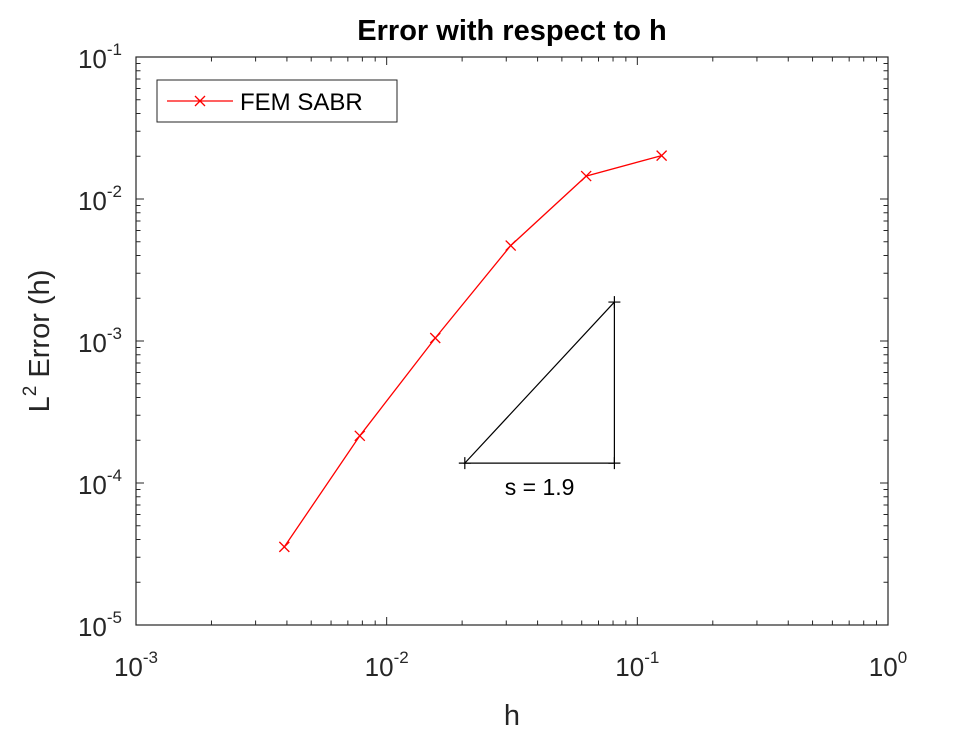 This screenshot has height=735, width=980. I want to click on x-tick-label: 10⁻³, so click(136, 665).